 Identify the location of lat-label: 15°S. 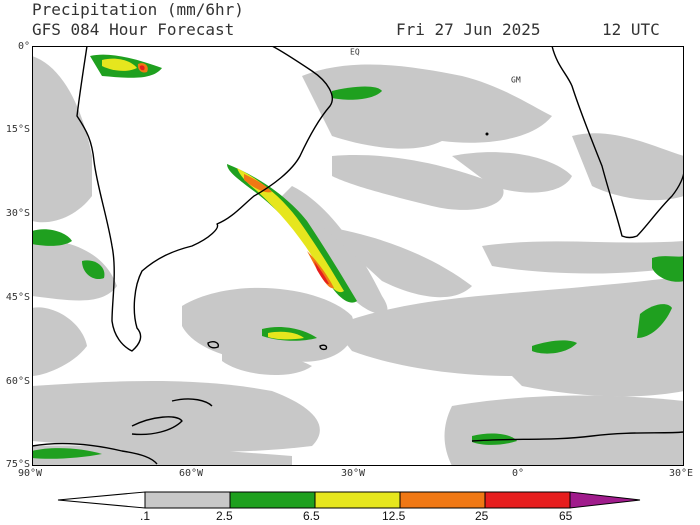
(17, 129).